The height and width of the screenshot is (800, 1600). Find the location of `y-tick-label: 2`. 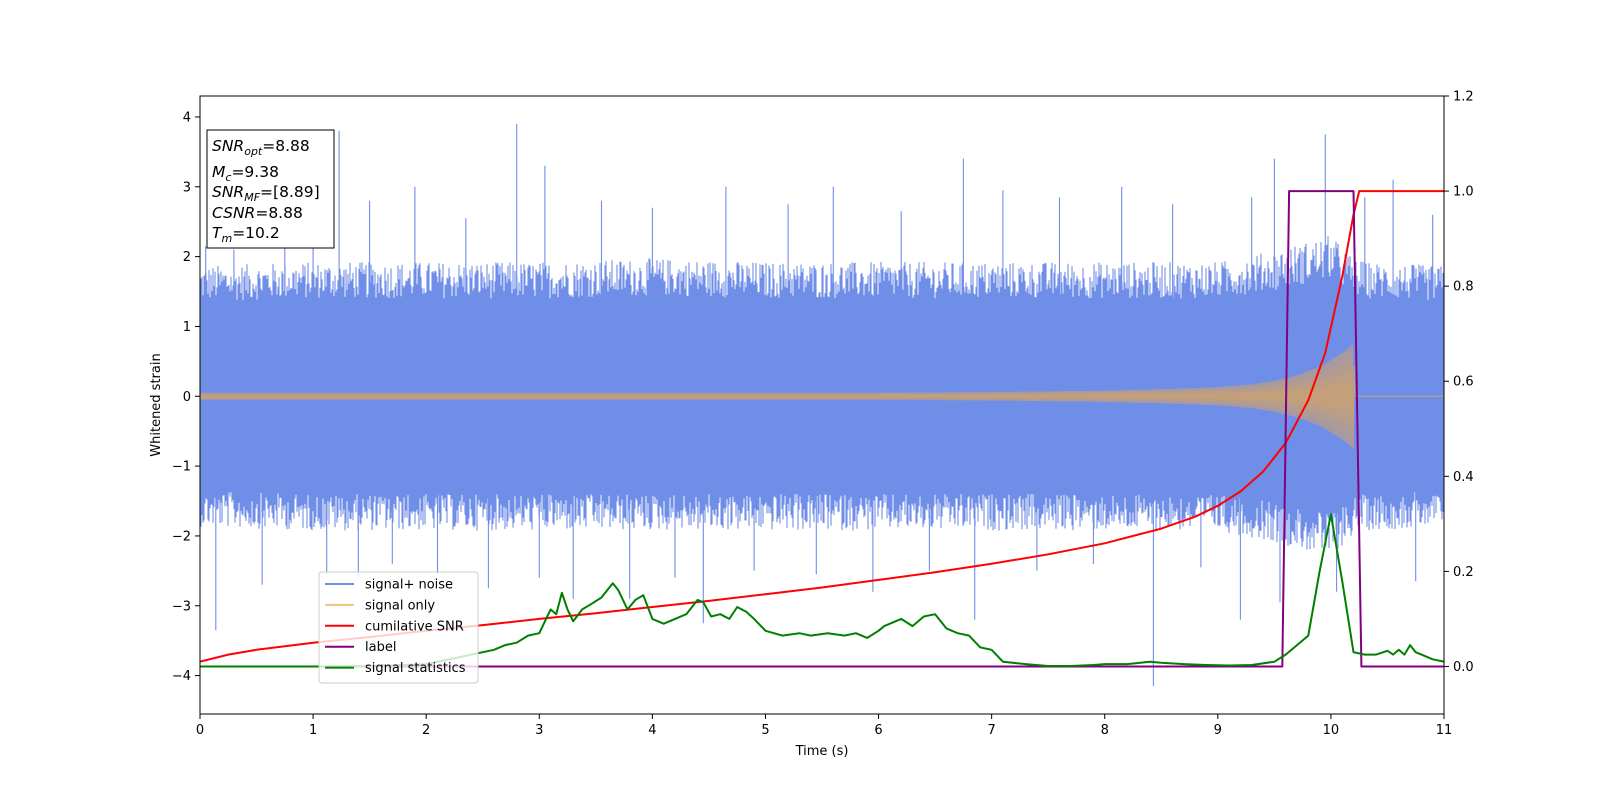

y-tick-label: 2 is located at coordinates (187, 257).